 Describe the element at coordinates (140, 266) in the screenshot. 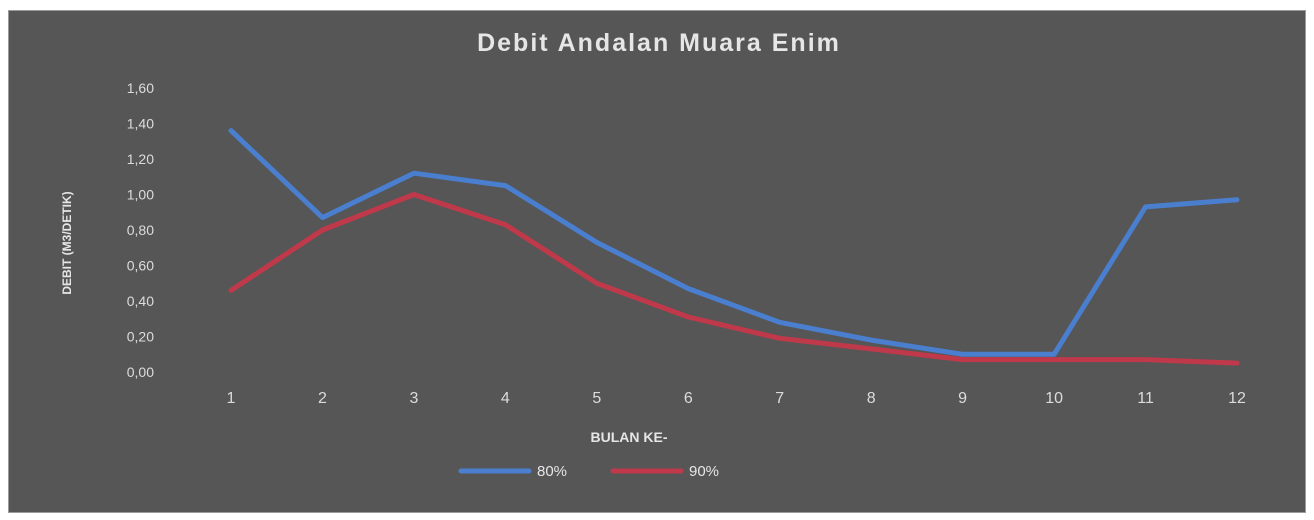

I see `y-tick-label: 0,60` at that location.